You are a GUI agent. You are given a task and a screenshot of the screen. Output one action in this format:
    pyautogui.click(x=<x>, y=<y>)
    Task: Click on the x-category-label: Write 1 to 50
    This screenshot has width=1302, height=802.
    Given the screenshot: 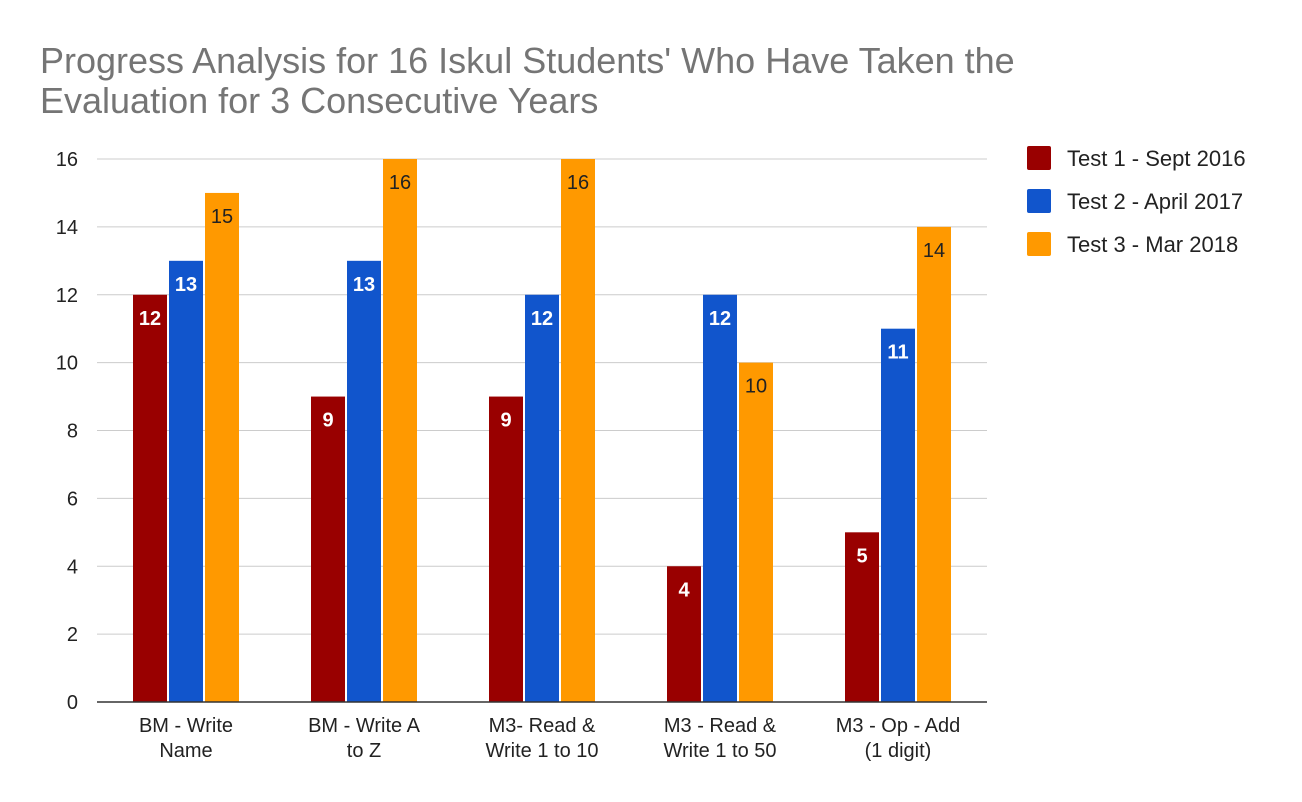 What is the action you would take?
    pyautogui.click(x=719, y=751)
    